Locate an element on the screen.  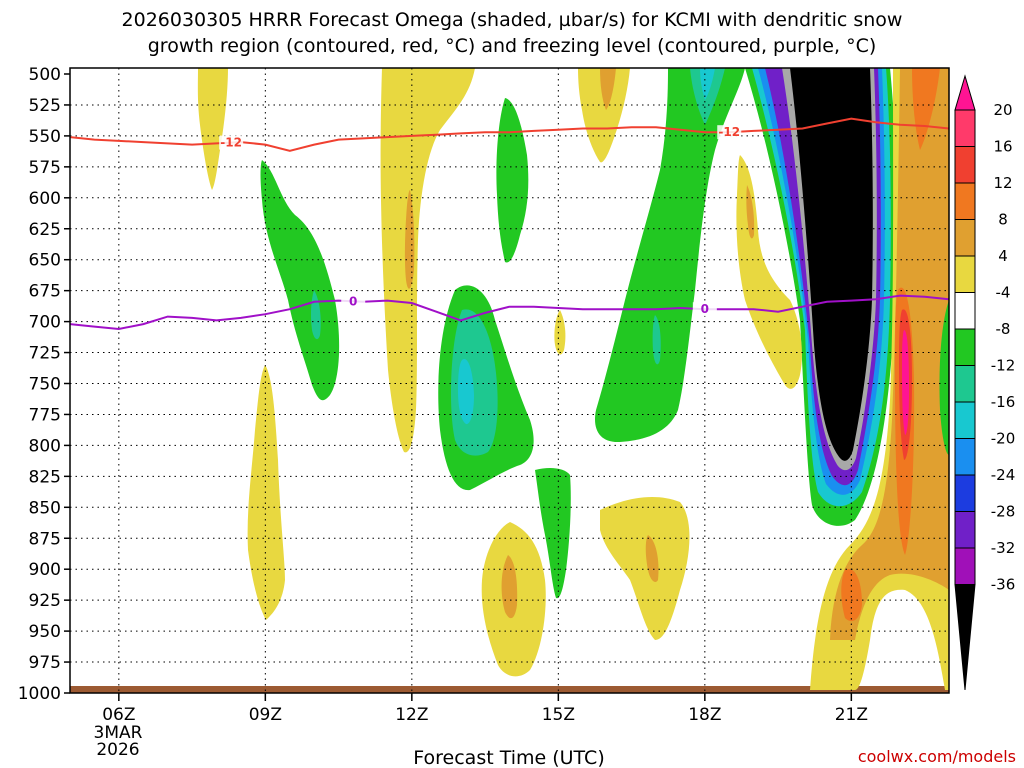
x-tick-label-21Z: 21Z is located at coordinates (851, 715).